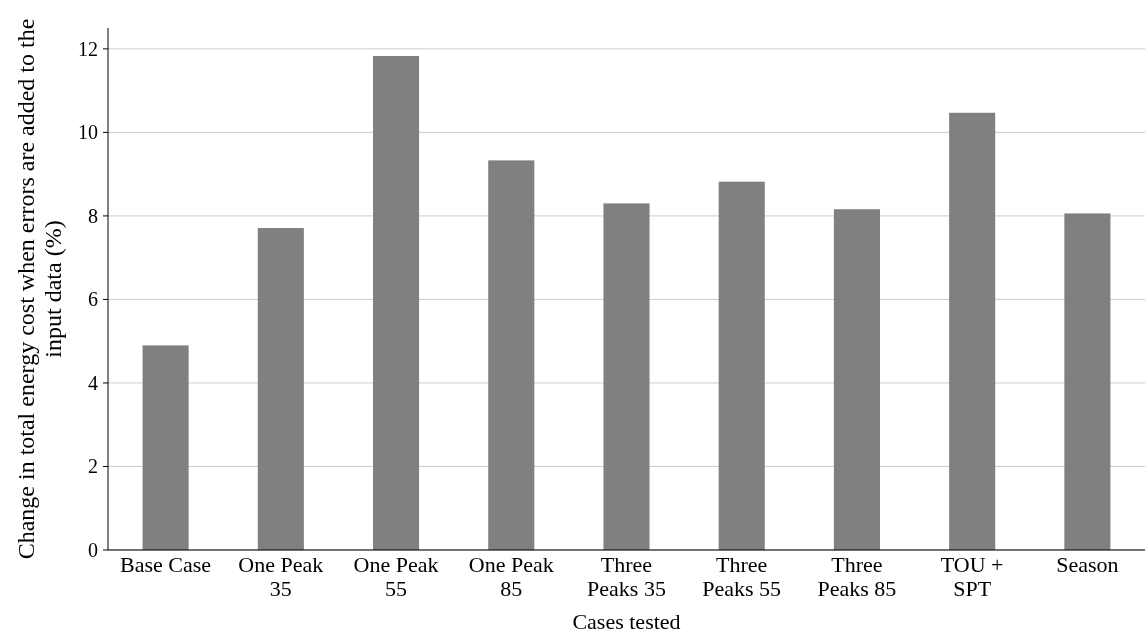 The width and height of the screenshot is (1145, 635). What do you see at coordinates (396, 576) in the screenshot?
I see `x-tick-label: One Peak 55` at bounding box center [396, 576].